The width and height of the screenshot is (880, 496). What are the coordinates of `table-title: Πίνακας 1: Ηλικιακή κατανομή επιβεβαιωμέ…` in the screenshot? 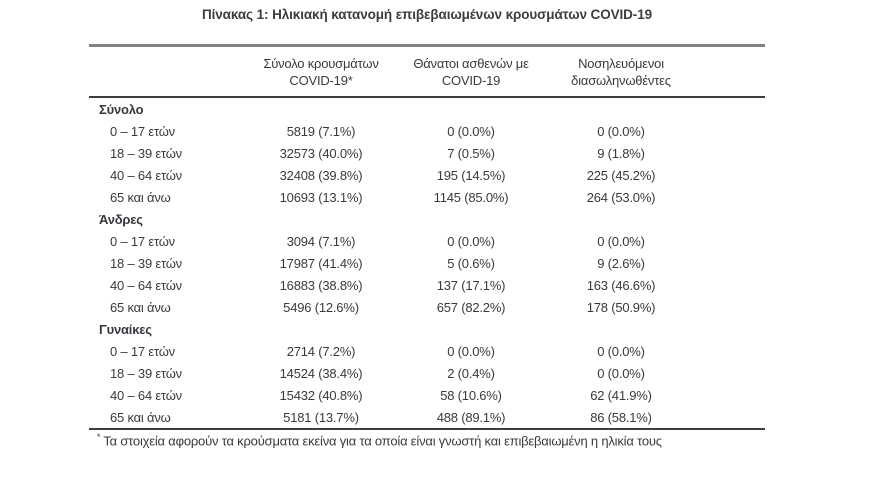 It's located at (427, 14).